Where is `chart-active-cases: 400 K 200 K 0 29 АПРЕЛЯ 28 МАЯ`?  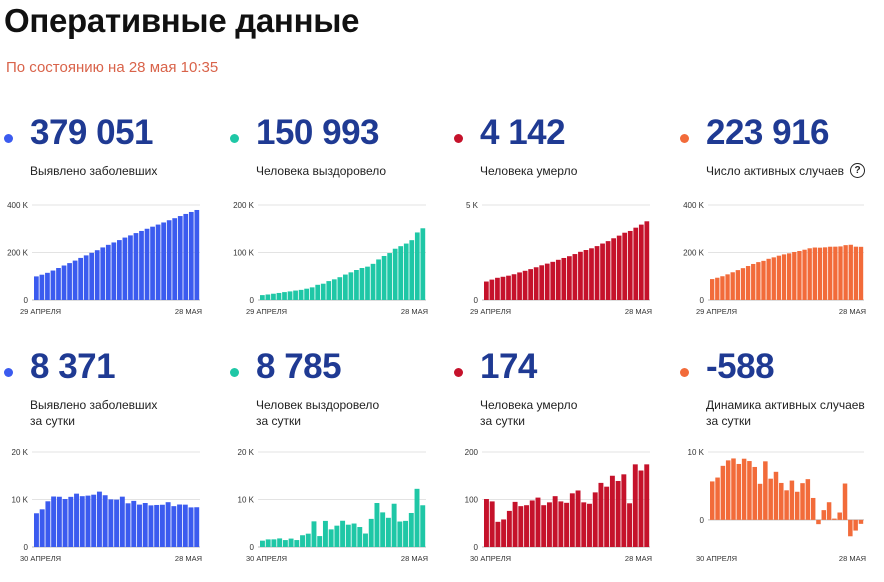 chart-active-cases: 400 K 200 K 0 29 АПРЕЛЯ 28 МАЯ is located at coordinates (774, 258).